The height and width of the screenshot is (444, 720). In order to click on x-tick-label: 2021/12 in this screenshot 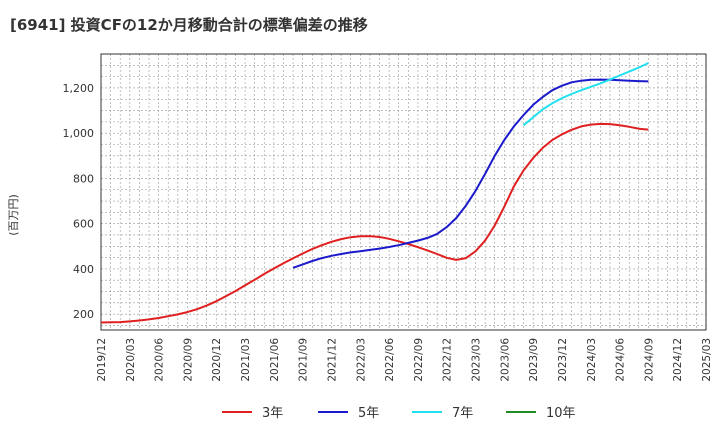, I will do `click(332, 360)`.